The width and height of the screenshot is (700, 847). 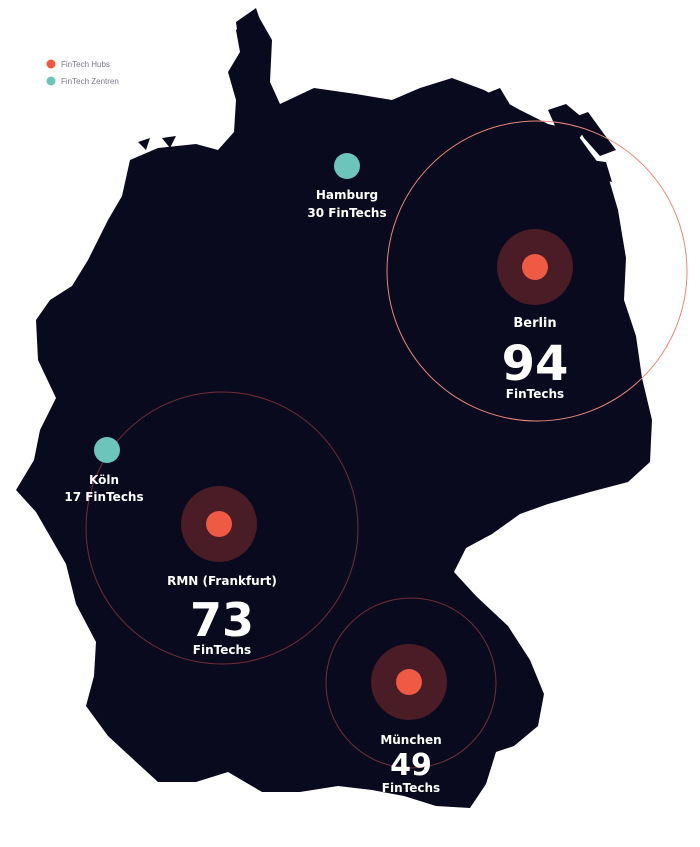 I want to click on hub-name: RMN (Frankfurt), so click(x=222, y=581).